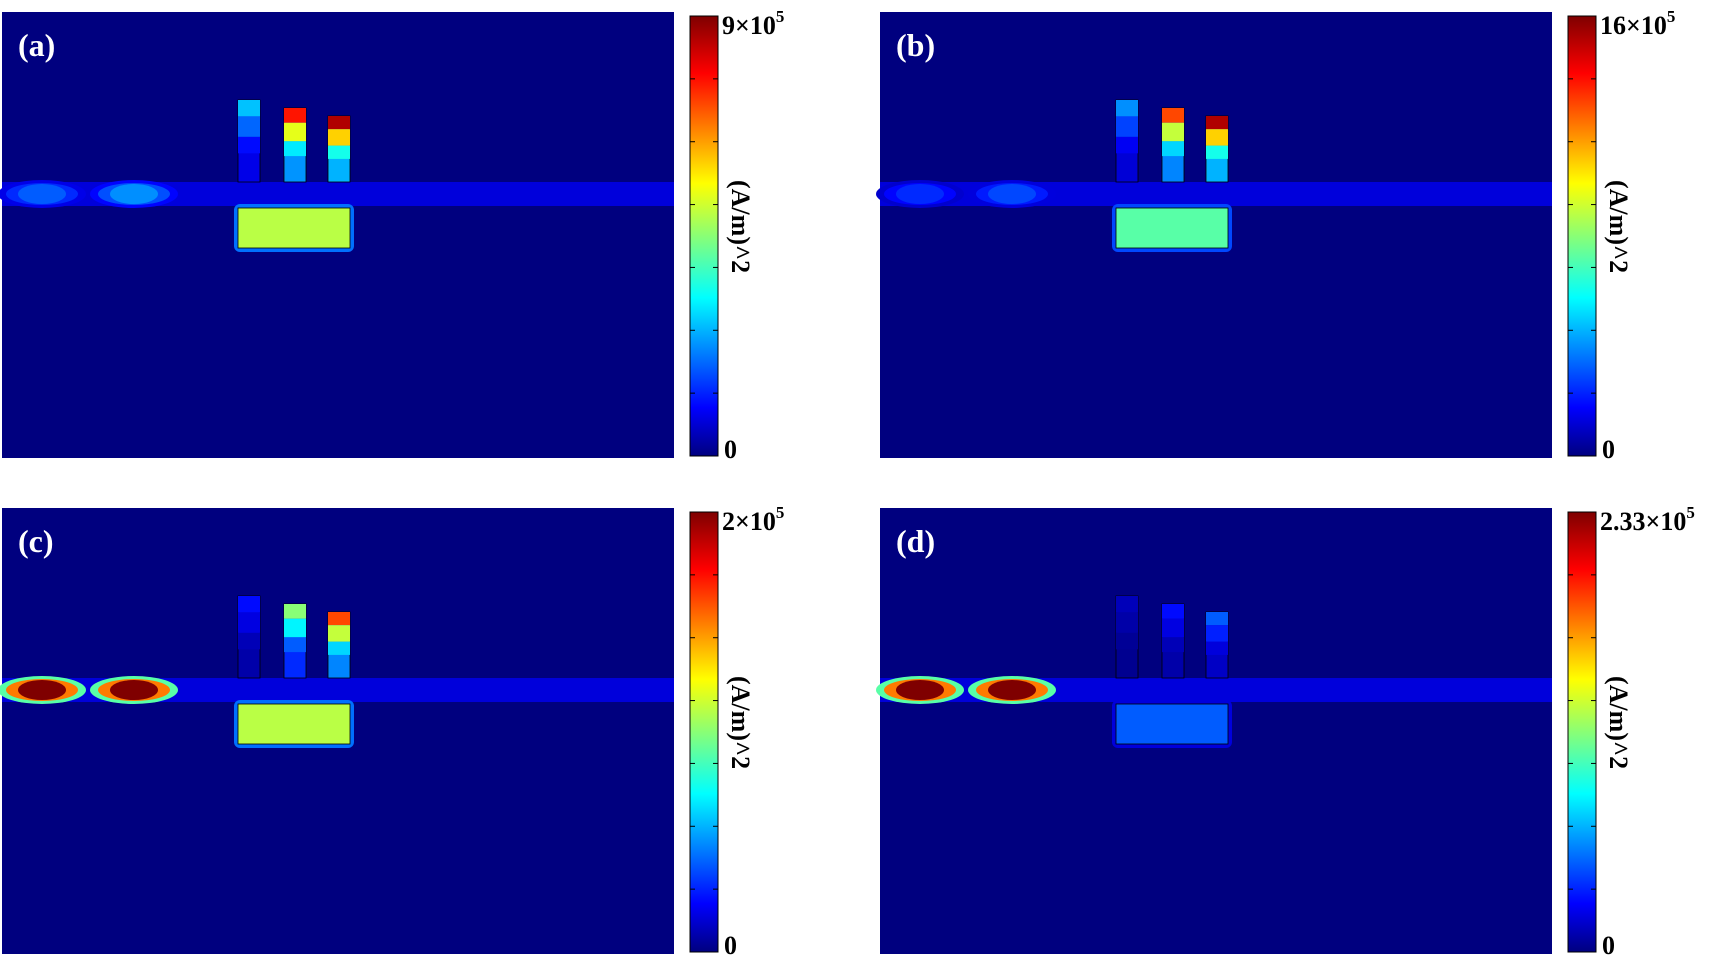 Image resolution: width=1720 pixels, height=961 pixels. I want to click on panel-label: (b), so click(915, 45).